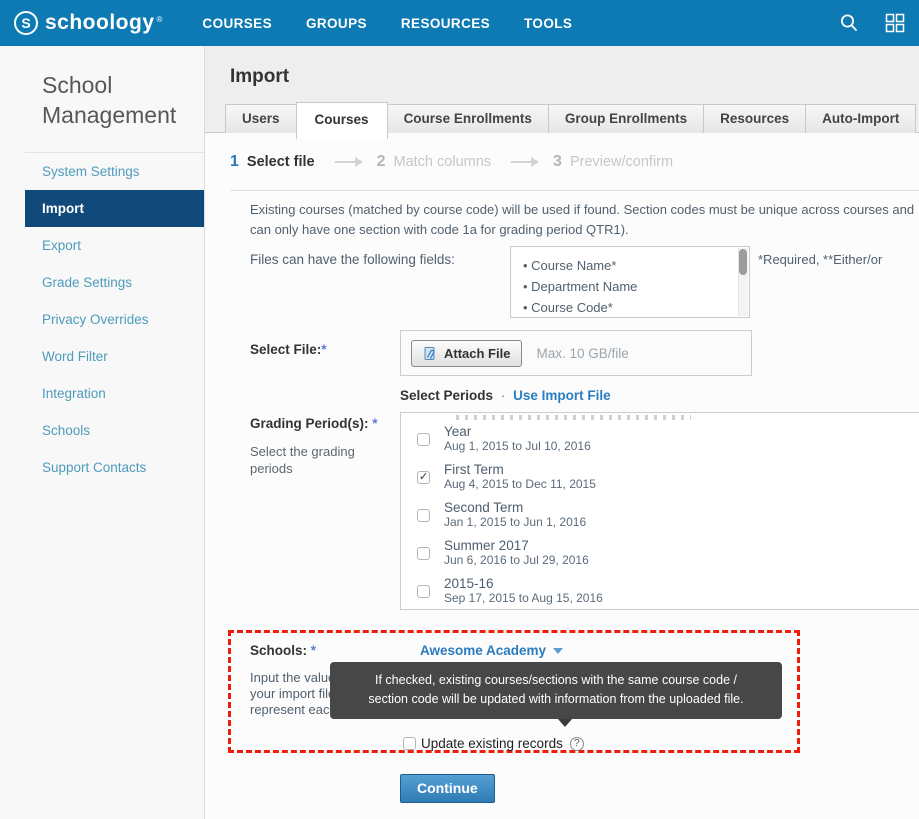  I want to click on period-name: Year, so click(458, 431).